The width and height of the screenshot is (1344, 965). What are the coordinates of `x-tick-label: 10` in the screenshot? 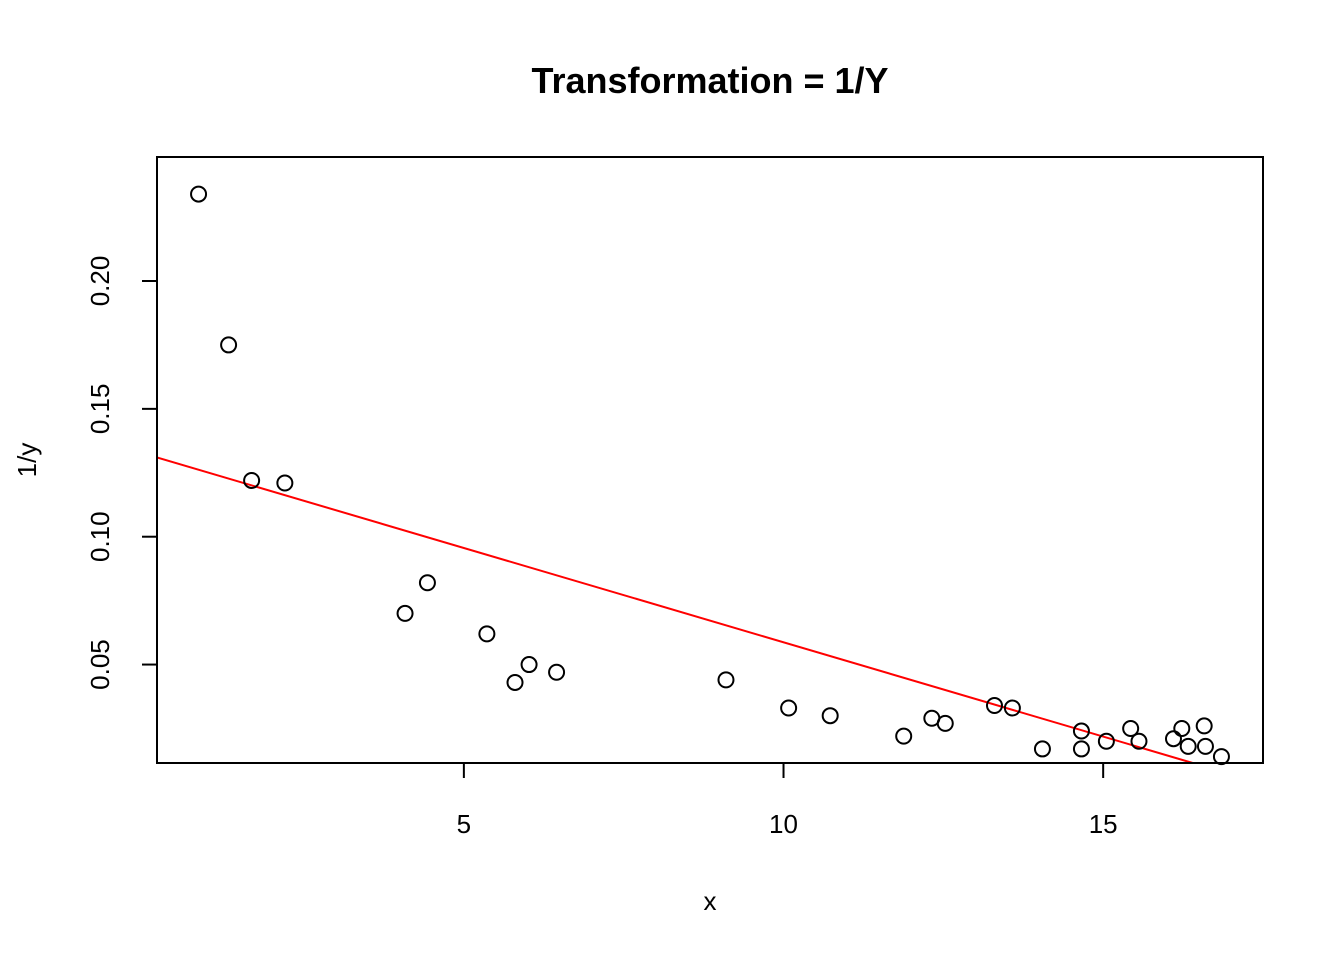 It's located at (783, 824).